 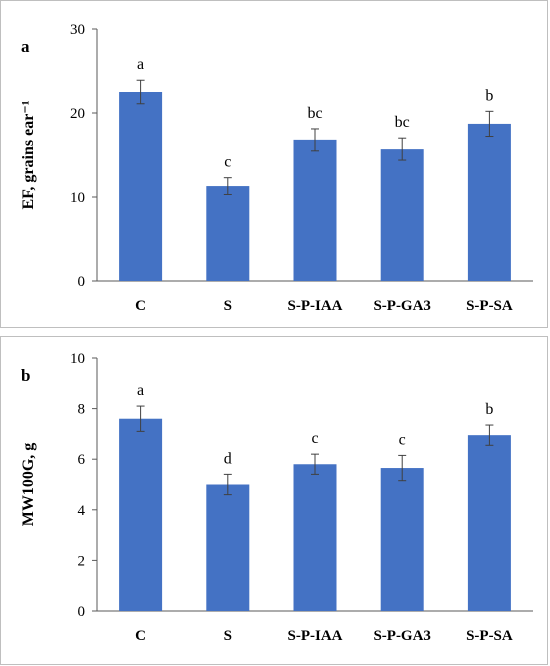 What do you see at coordinates (489, 636) in the screenshot?
I see `chart-b-category-label: S-P-SA` at bounding box center [489, 636].